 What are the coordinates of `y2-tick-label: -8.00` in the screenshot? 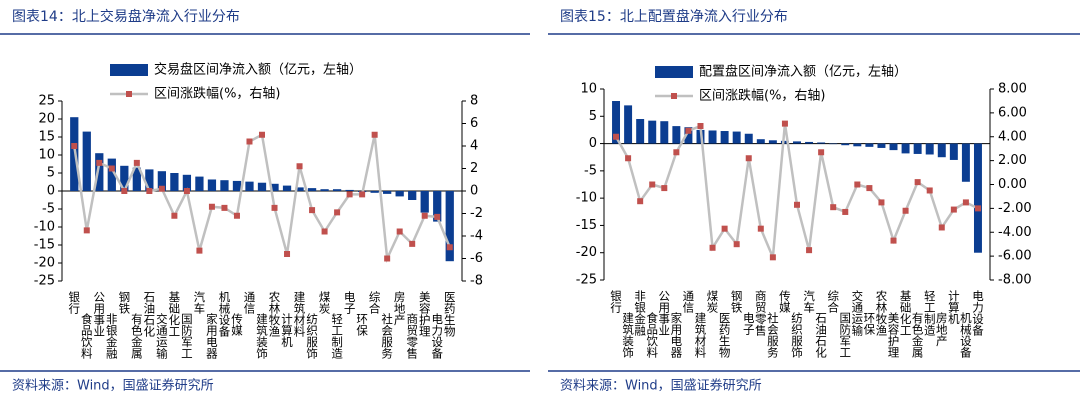 It's located at (1015, 280).